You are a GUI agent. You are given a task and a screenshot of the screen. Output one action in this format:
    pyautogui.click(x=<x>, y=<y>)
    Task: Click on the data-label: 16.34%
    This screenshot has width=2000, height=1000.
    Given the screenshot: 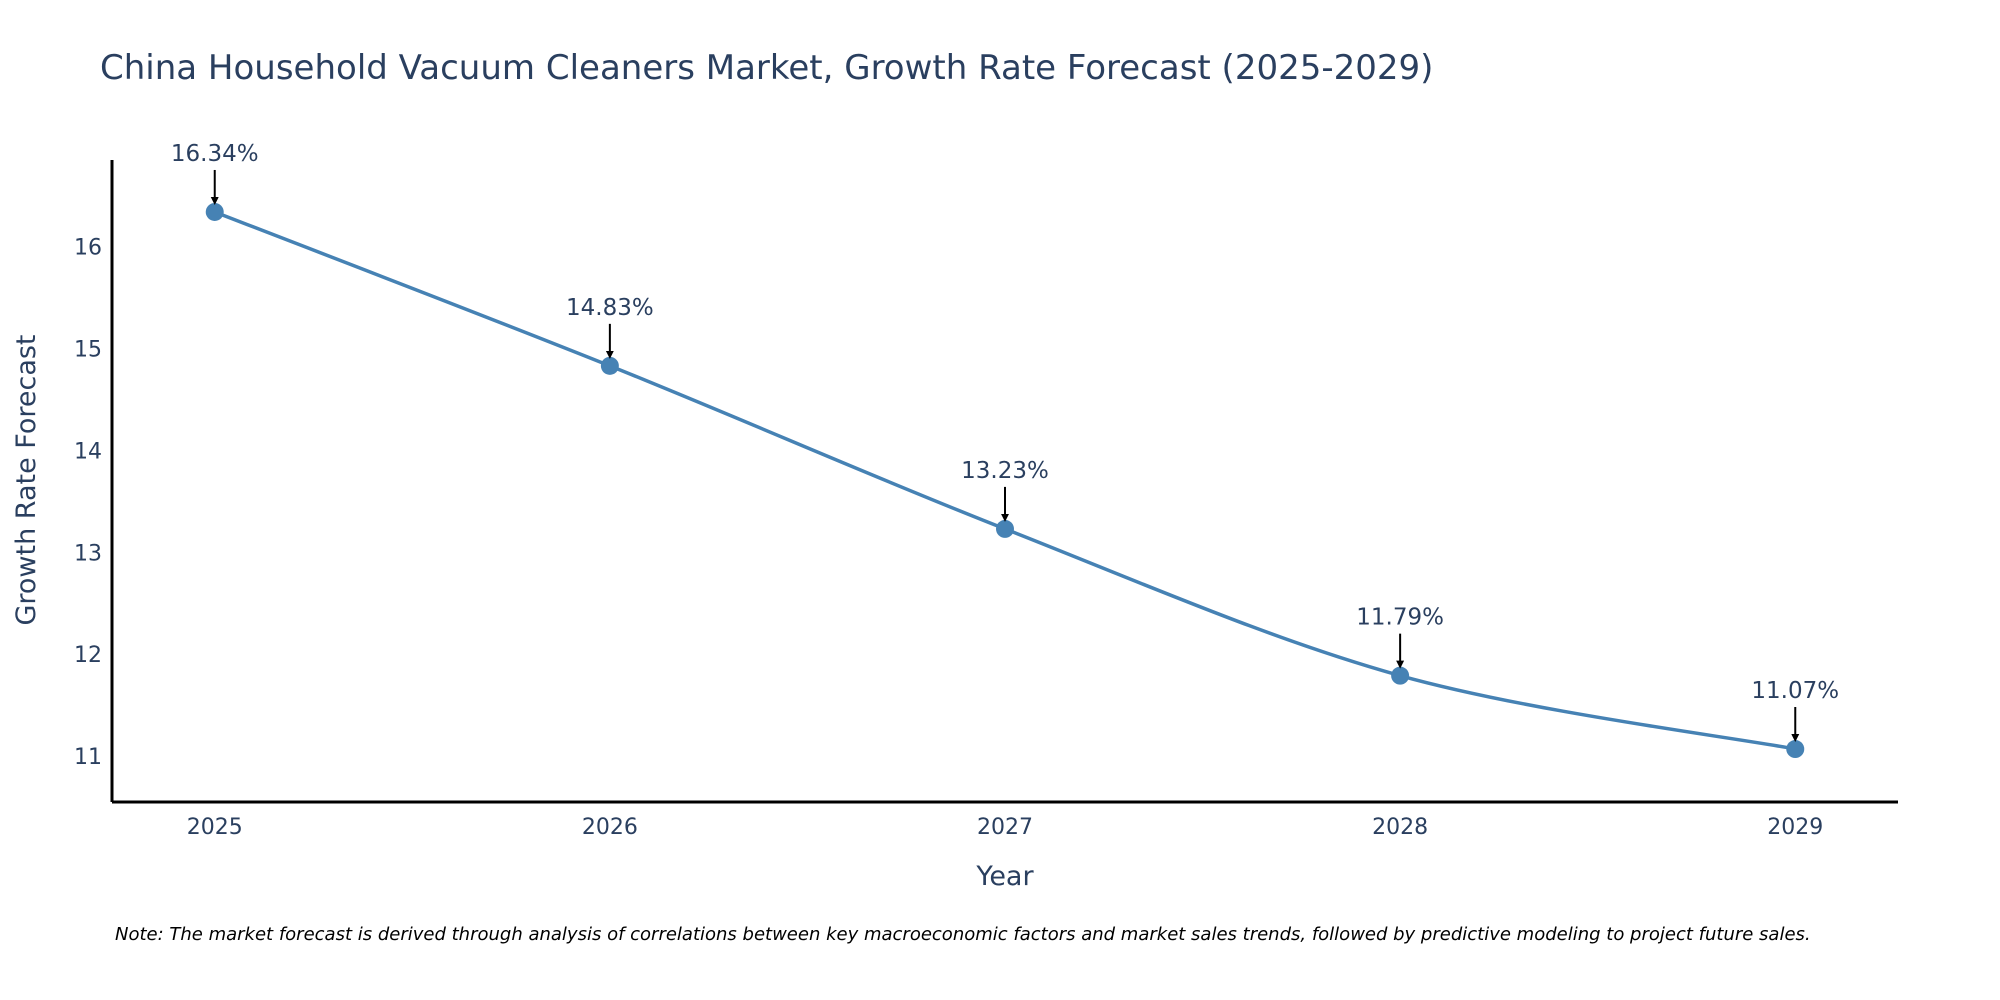 What is the action you would take?
    pyautogui.click(x=215, y=154)
    